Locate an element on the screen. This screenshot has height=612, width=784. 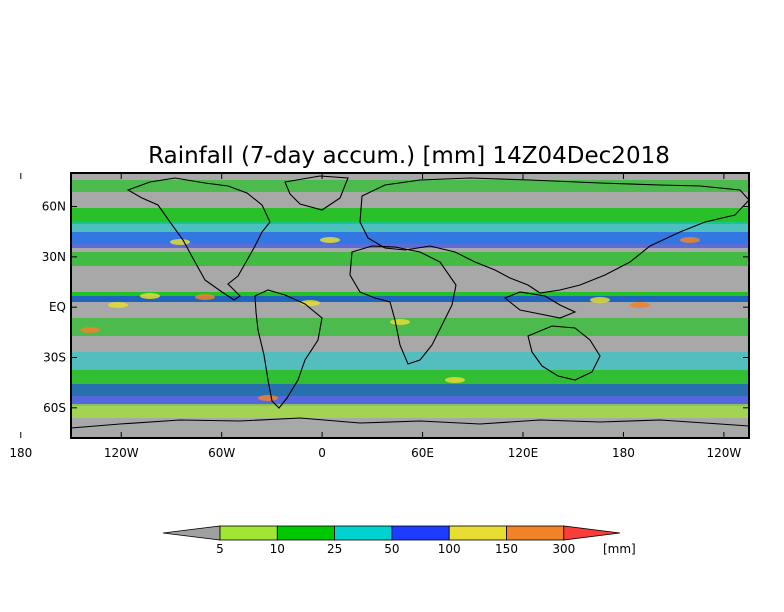
x-tick-label: 0 is located at coordinates (322, 453).